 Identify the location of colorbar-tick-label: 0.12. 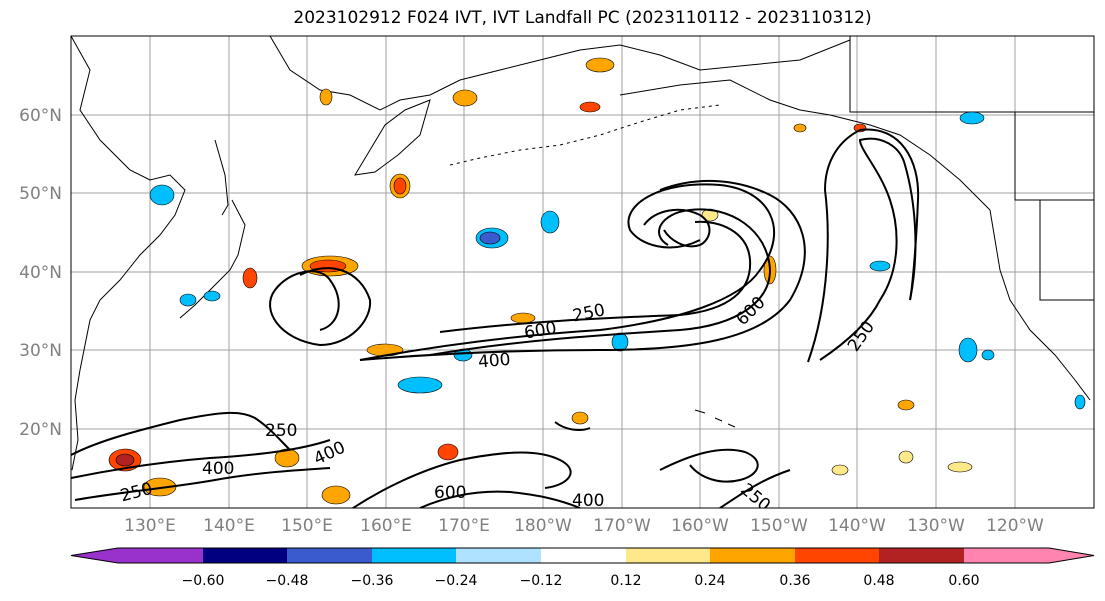
(625, 581).